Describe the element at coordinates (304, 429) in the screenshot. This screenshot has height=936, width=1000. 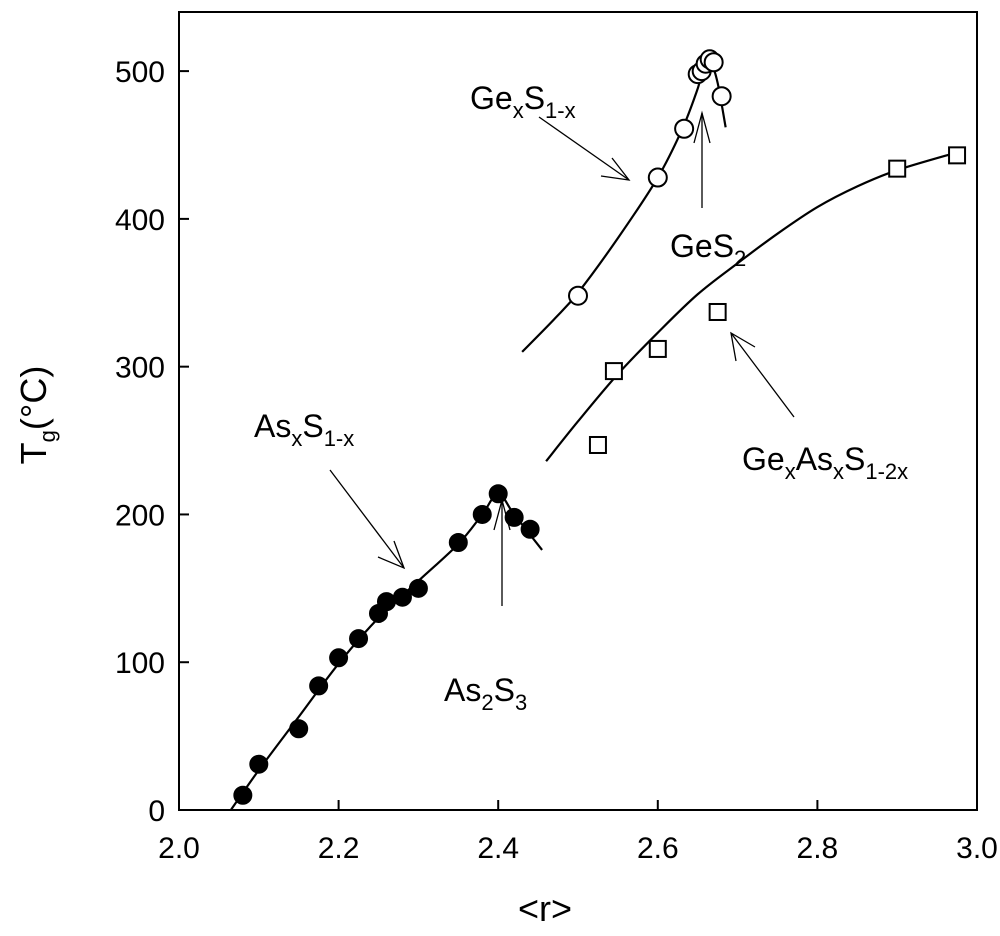
I see `label-asS: AsxS1-x` at that location.